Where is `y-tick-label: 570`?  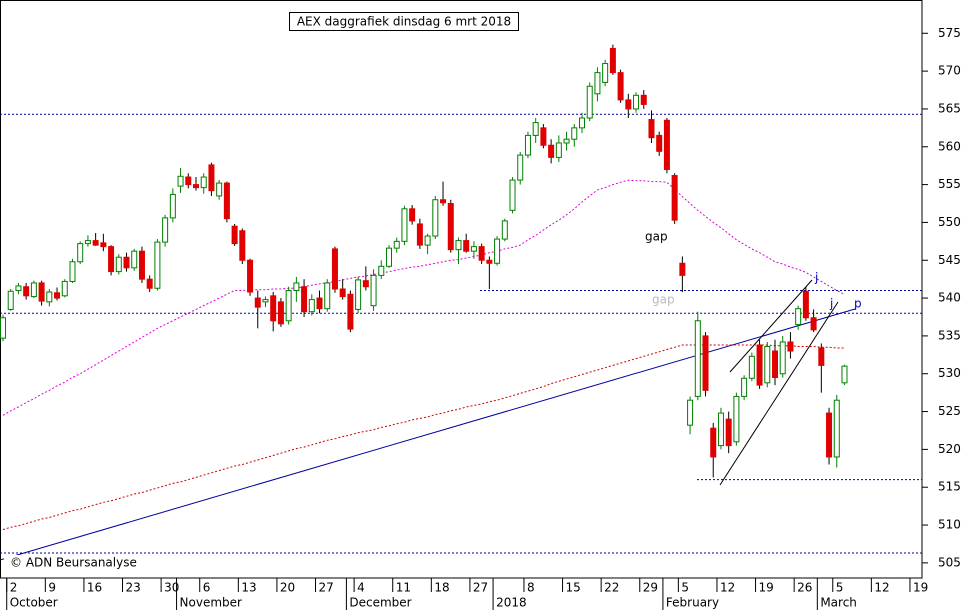
y-tick-label: 570 is located at coordinates (949, 71).